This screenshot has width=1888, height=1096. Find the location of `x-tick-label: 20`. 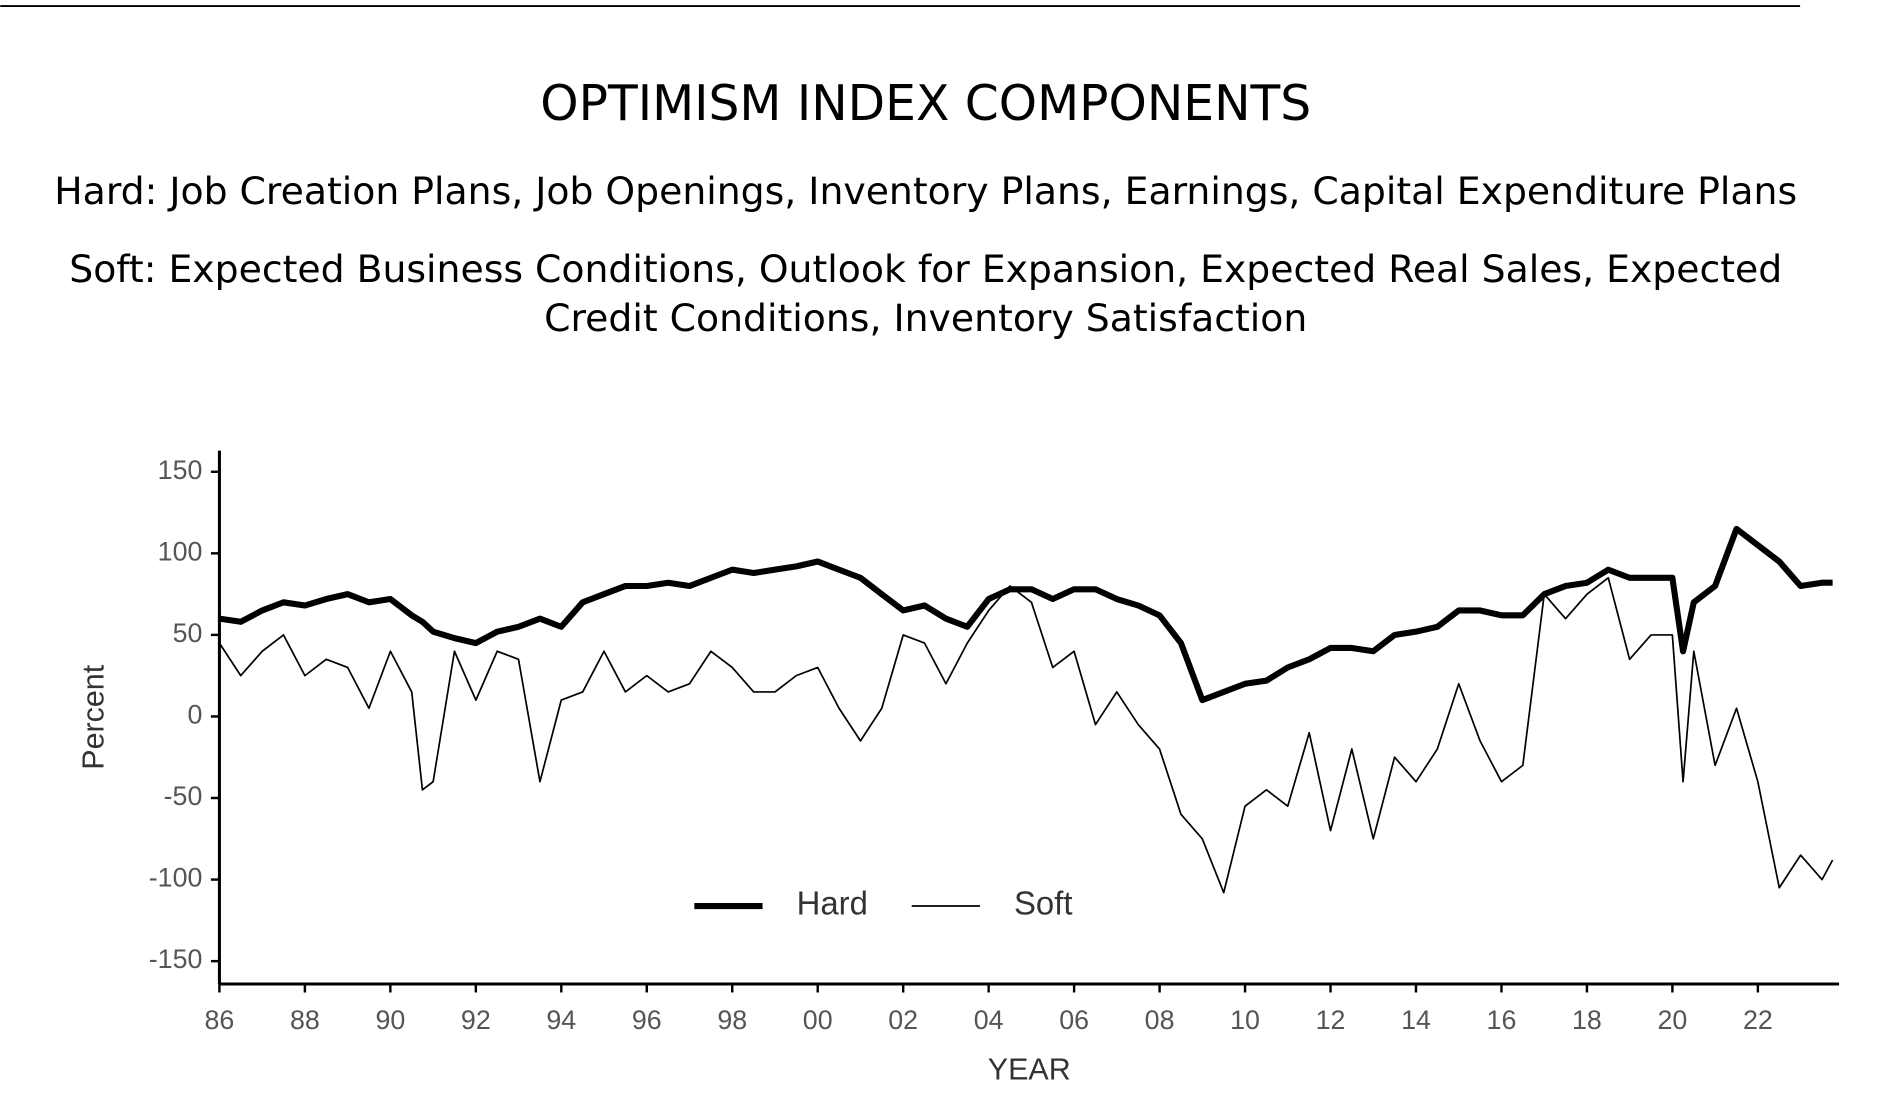

x-tick-label: 20 is located at coordinates (1673, 1020).